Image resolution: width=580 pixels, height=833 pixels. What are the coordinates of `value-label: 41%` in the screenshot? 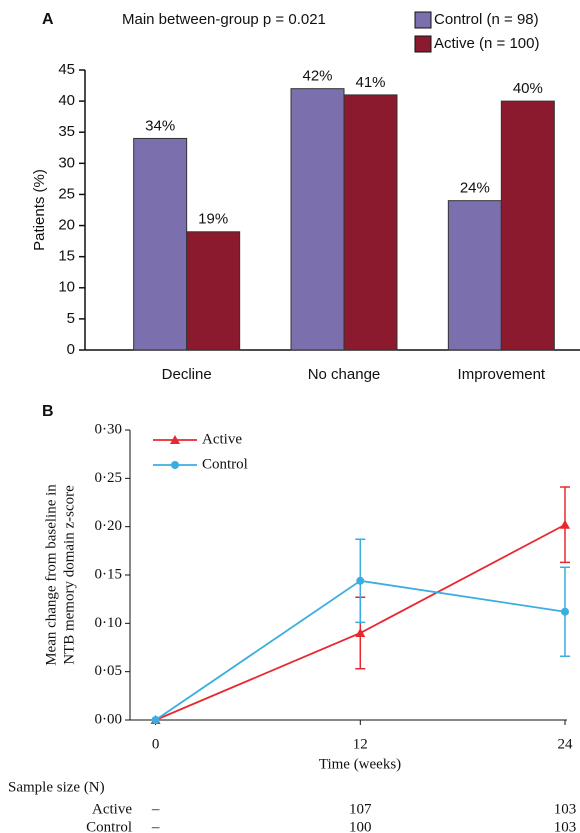 It's located at (370, 82).